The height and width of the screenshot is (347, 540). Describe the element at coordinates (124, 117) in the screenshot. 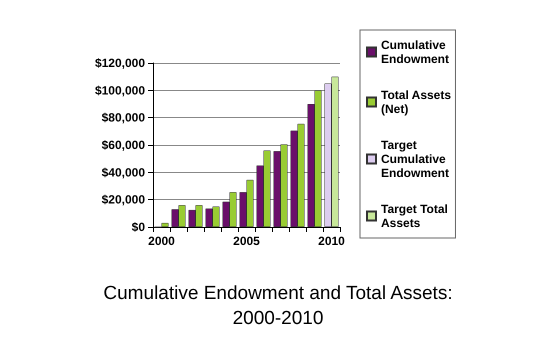

I see `y-tick-label: $80,000` at that location.